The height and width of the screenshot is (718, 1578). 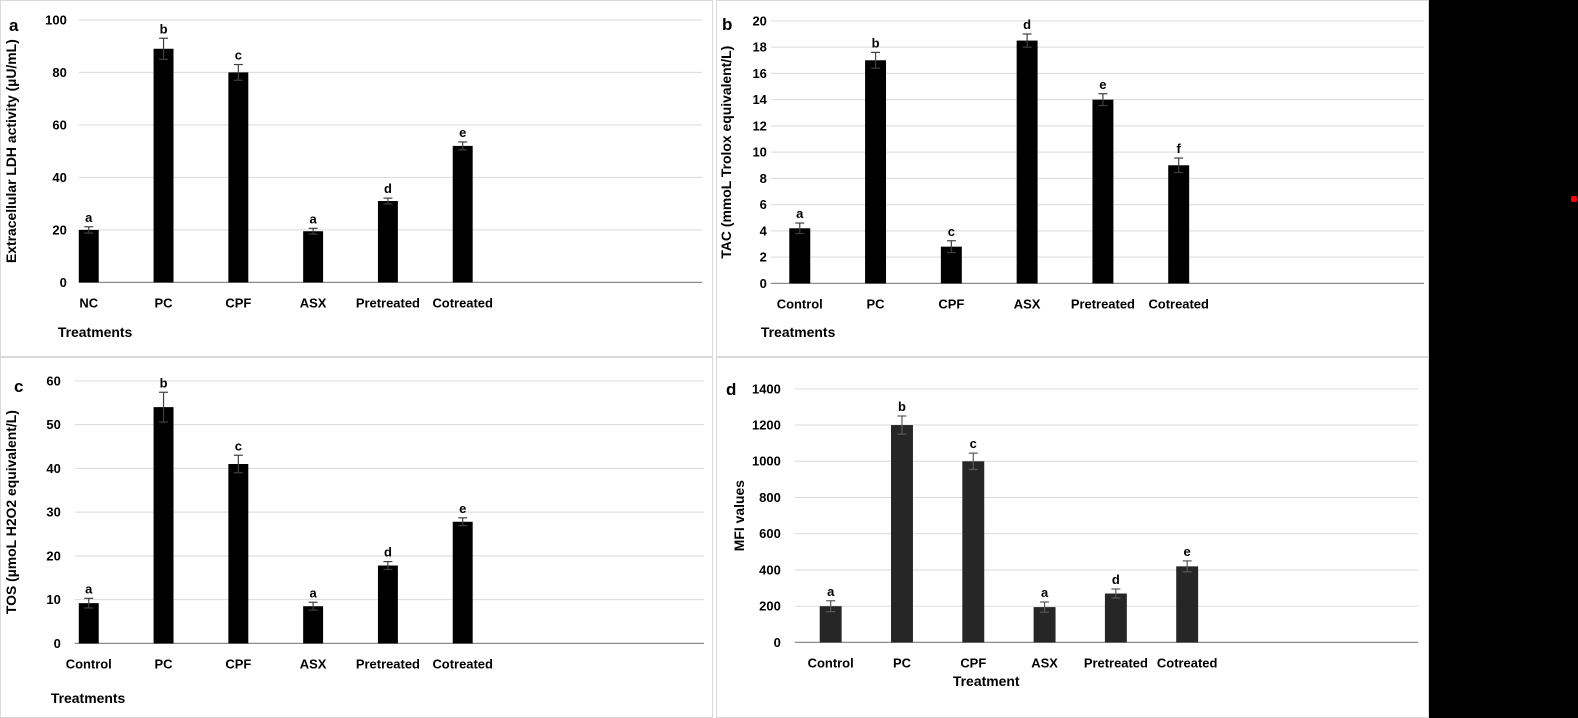 I want to click on right-black-strip, so click(x=1503, y=359).